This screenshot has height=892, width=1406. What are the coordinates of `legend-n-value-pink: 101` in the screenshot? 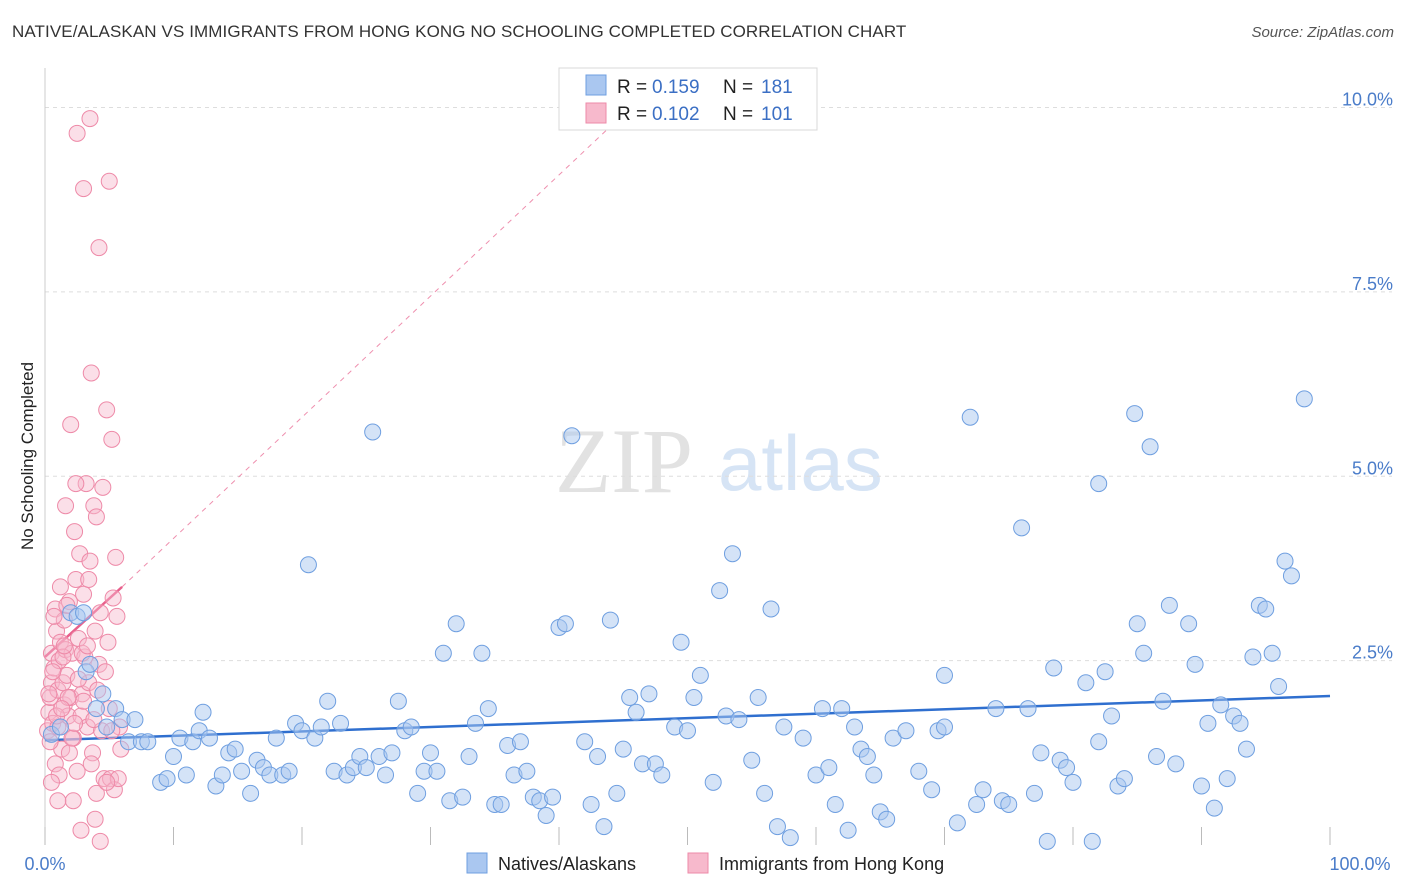 It's located at (777, 114).